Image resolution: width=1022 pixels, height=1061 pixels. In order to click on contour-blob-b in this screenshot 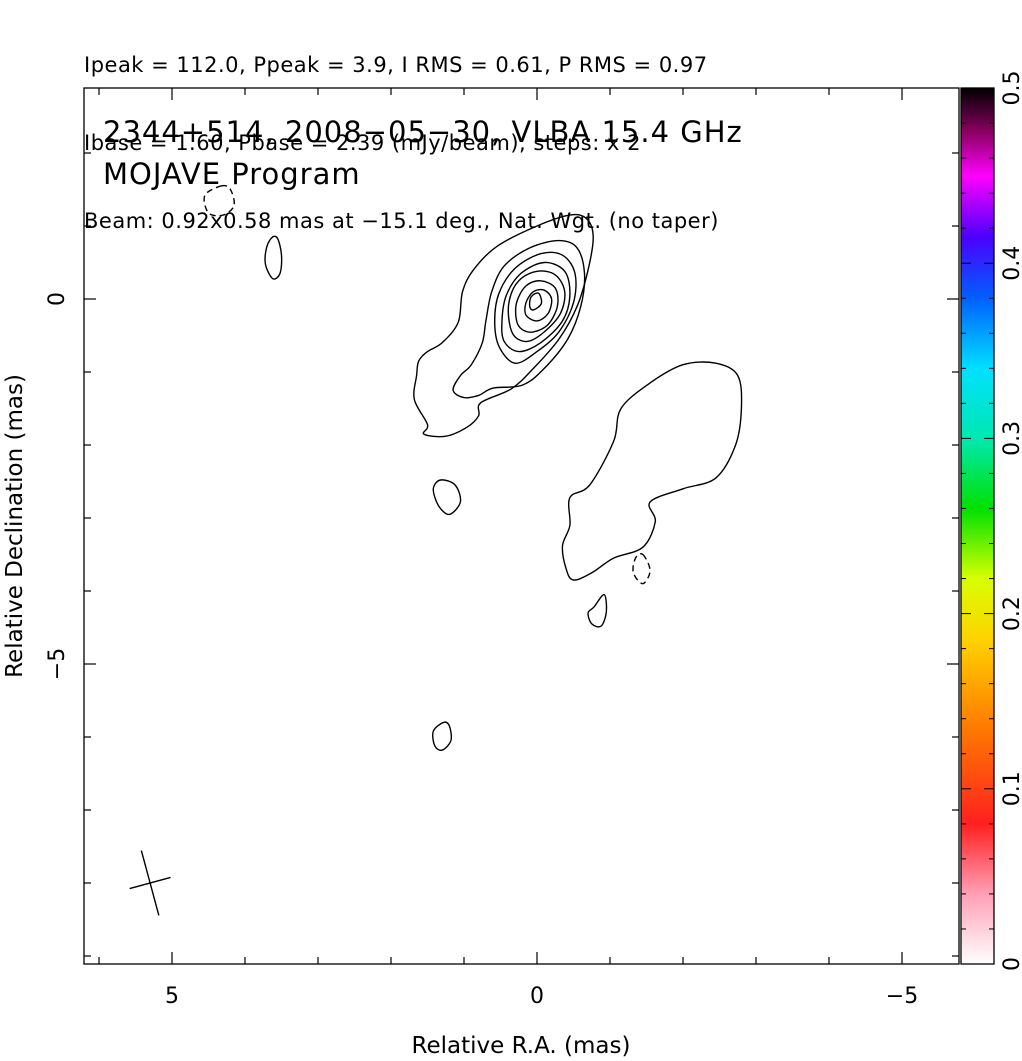, I will do `click(597, 610)`.